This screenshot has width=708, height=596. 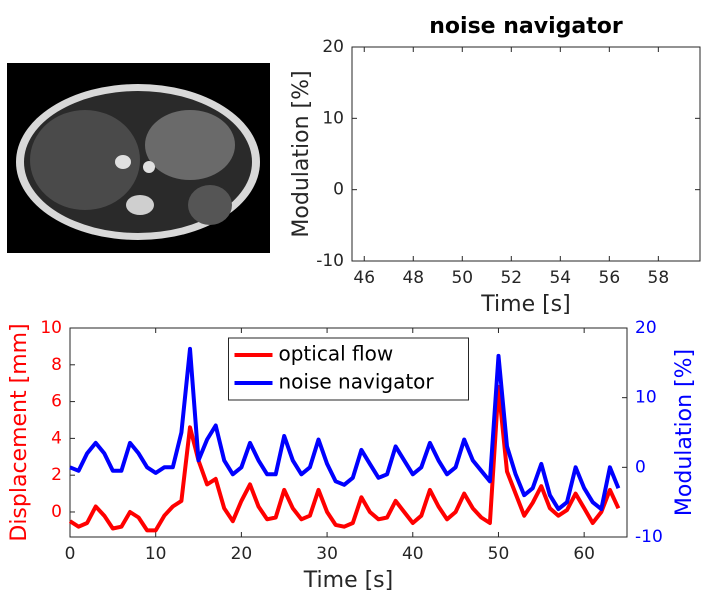 What do you see at coordinates (242, 554) in the screenshot?
I see `x-tick-label: 20` at bounding box center [242, 554].